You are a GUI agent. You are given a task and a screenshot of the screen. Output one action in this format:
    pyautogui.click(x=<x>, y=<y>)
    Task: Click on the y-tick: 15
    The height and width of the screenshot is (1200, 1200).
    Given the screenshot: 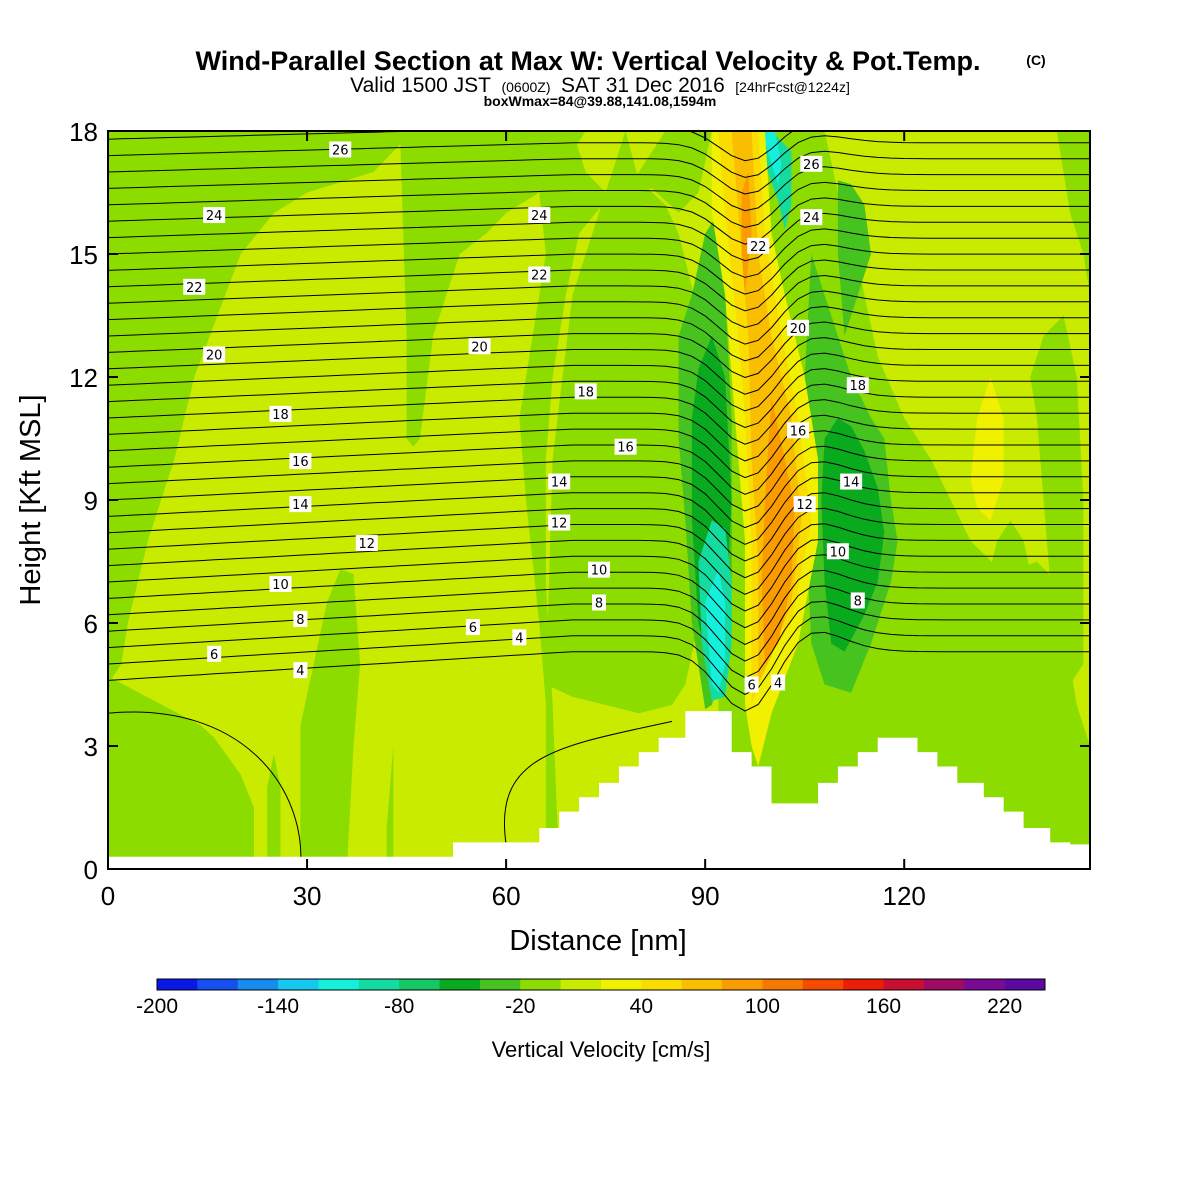 What is the action you would take?
    pyautogui.click(x=579, y=255)
    